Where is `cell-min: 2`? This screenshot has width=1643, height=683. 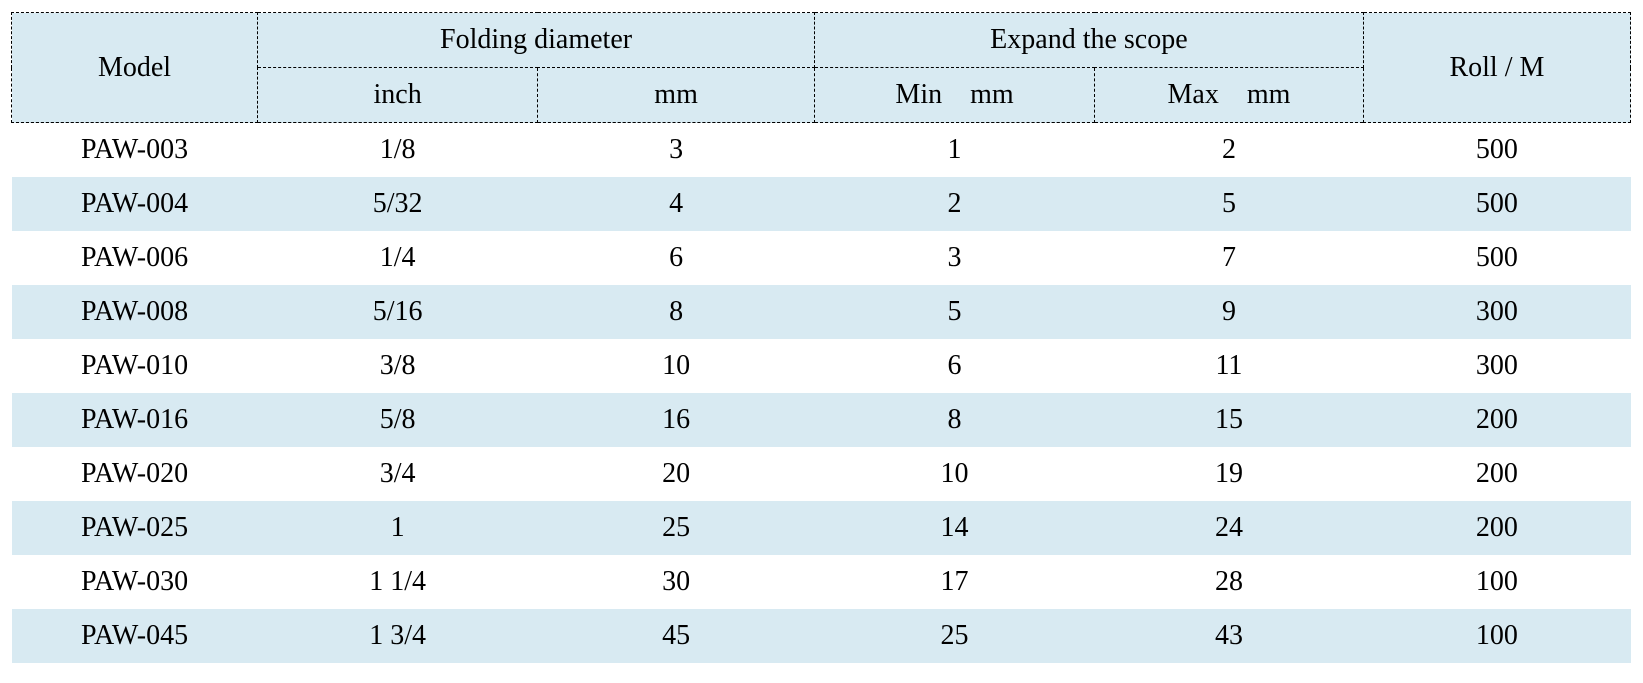 cell-min: 2 is located at coordinates (954, 203).